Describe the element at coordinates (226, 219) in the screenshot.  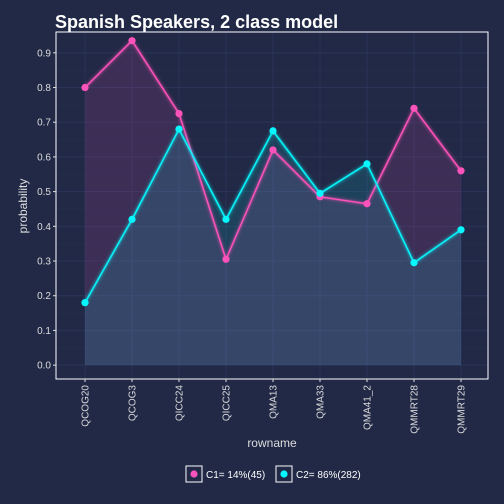
I see `data-point-c2-qicc25` at that location.